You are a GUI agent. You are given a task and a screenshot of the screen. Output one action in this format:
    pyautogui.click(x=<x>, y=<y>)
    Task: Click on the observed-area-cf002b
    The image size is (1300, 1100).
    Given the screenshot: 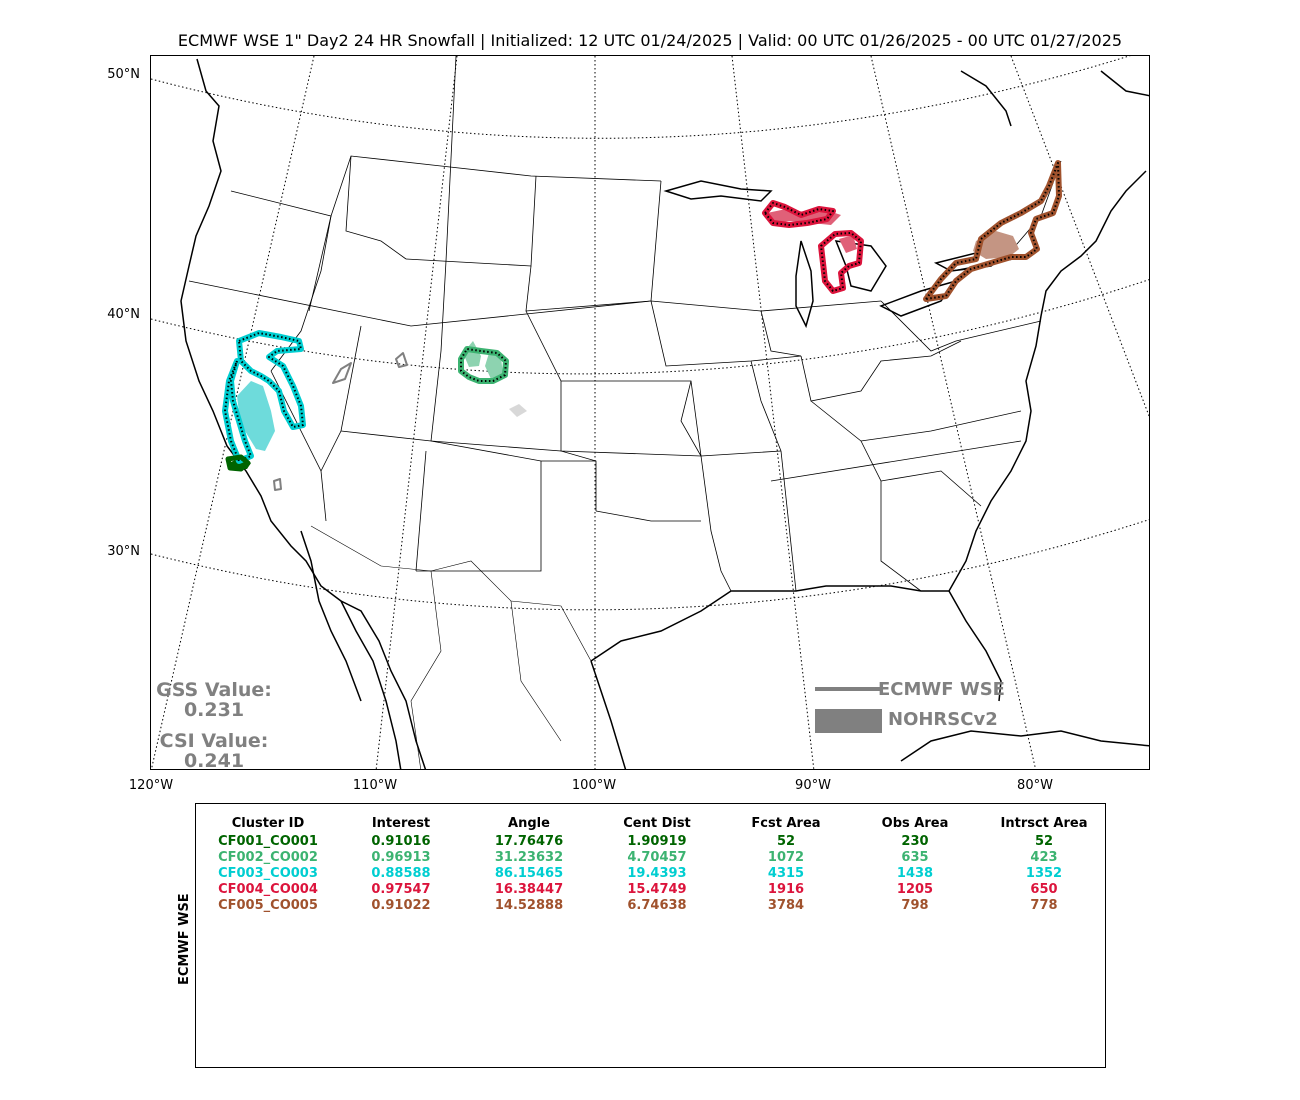 What is the action you would take?
    pyautogui.click(x=494, y=366)
    